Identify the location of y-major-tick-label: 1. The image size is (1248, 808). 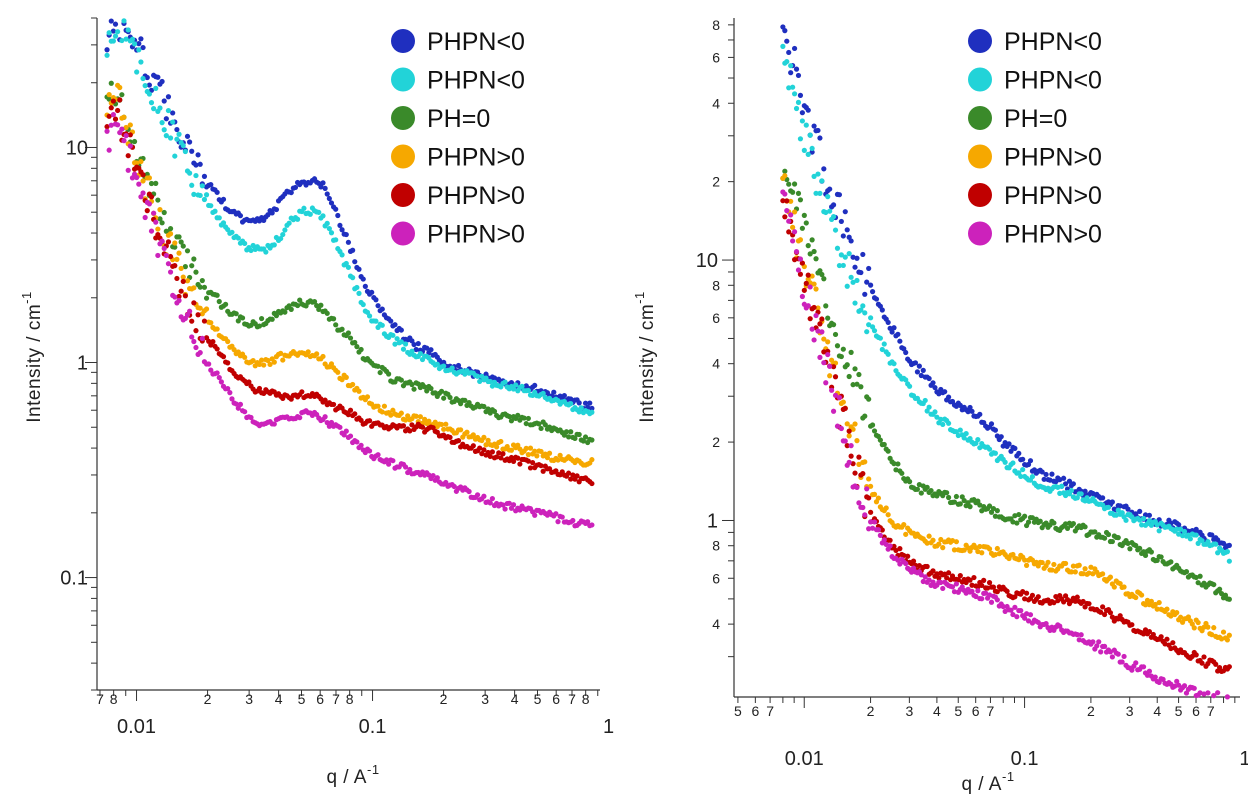
(82, 364).